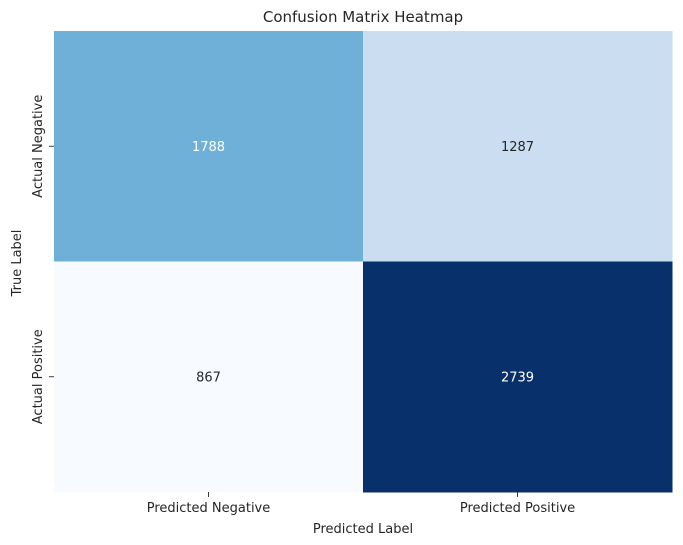  What do you see at coordinates (363, 17) in the screenshot?
I see `chart-title: Confusion Matrix Heatmap` at bounding box center [363, 17].